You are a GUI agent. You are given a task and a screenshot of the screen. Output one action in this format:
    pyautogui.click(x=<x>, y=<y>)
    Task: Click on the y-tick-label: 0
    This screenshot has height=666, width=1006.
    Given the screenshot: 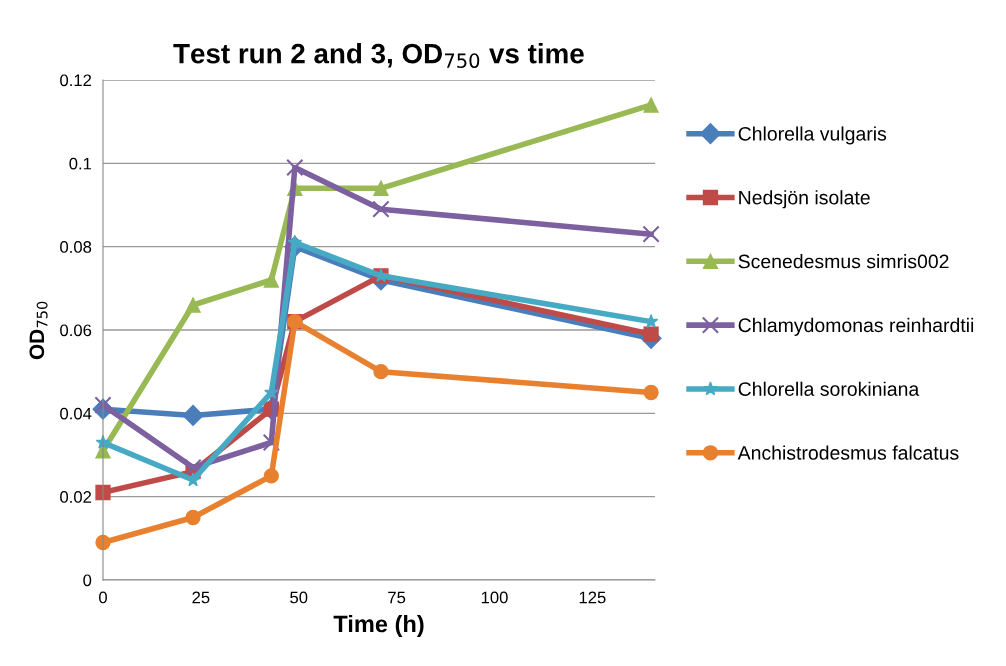 What is the action you would take?
    pyautogui.click(x=87, y=580)
    